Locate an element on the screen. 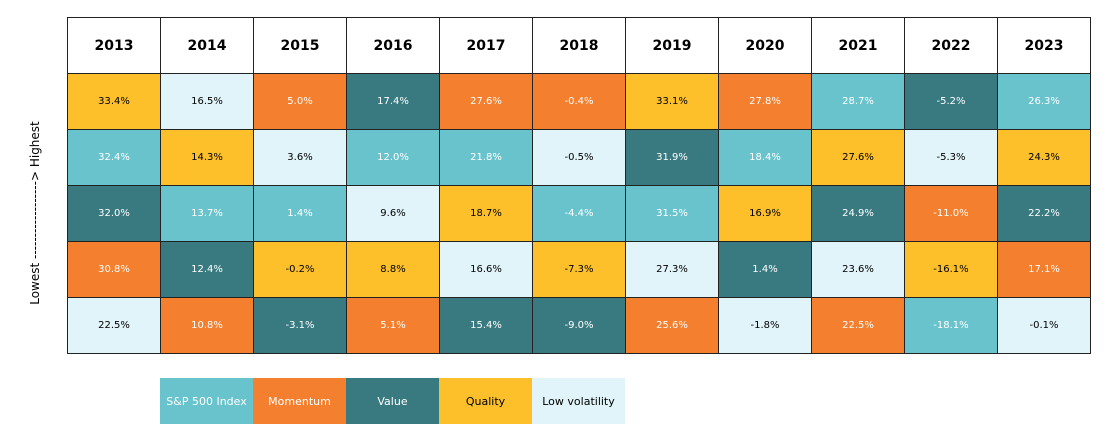 The height and width of the screenshot is (440, 1117). return-cell: -7.3% is located at coordinates (579, 269).